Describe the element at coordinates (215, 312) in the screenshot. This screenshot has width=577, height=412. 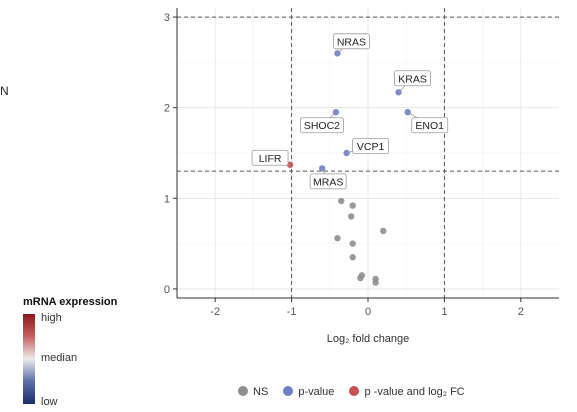
I see `x-tick-label: -2` at that location.